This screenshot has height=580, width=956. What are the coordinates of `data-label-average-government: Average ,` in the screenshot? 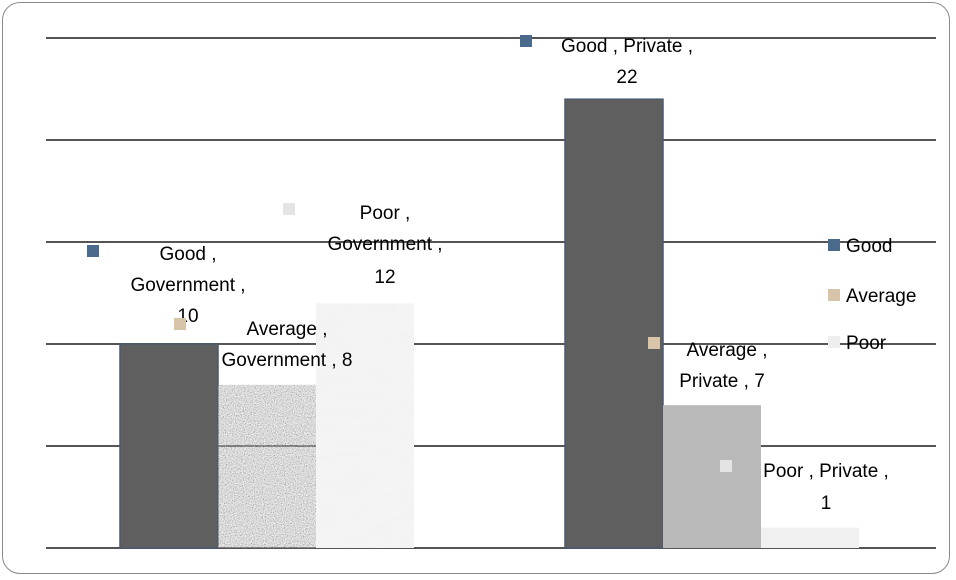 It's located at (287, 329).